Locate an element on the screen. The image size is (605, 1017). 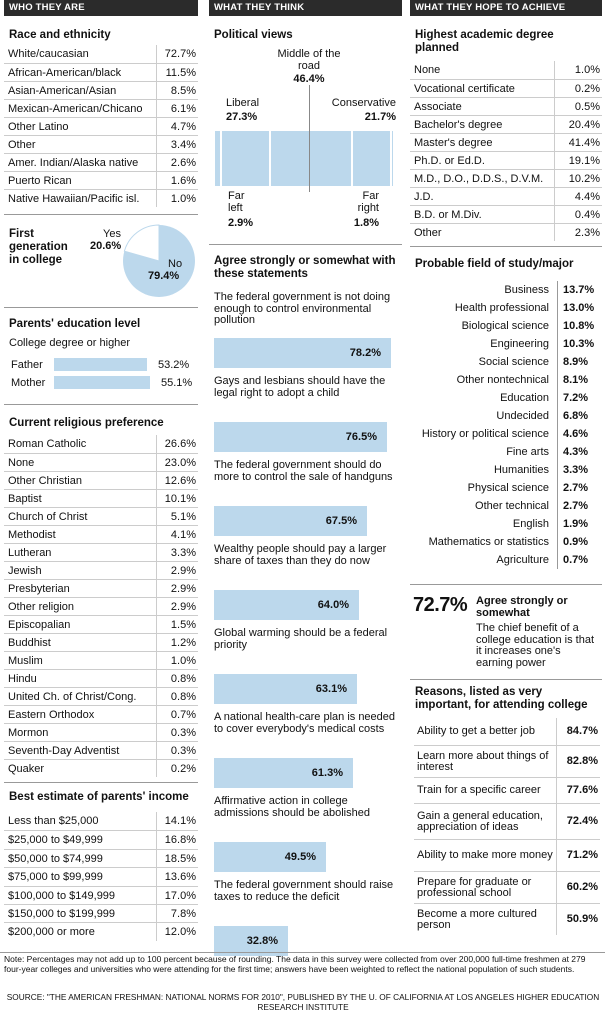
reason-label: Learn more about things of interest is located at coordinates (483, 761).